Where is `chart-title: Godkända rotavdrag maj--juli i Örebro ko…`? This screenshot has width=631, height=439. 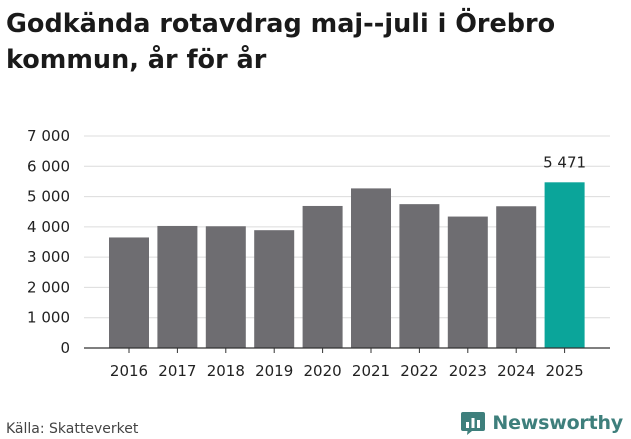
chart-title: Godkända rotavdrag maj--juli i Örebro ko… is located at coordinates (281, 42).